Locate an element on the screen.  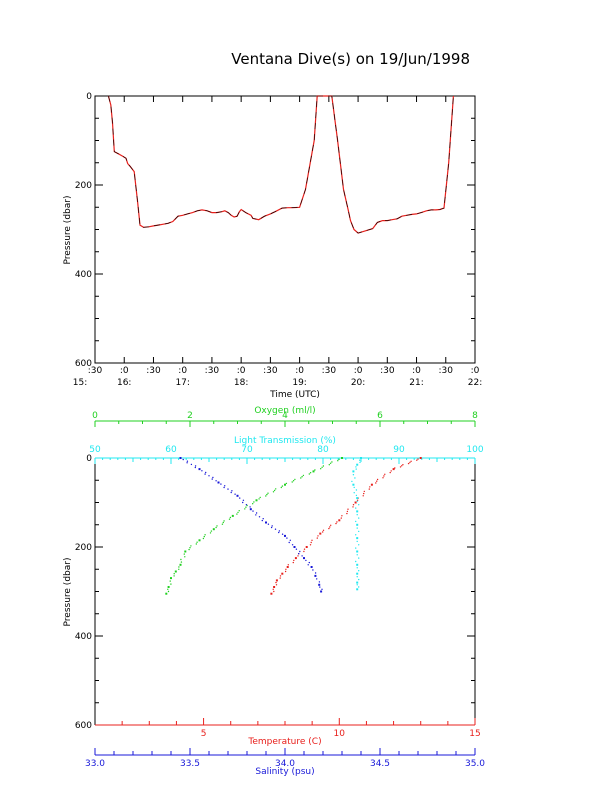
x-tick-label-hour: 21: is located at coordinates (416, 383).